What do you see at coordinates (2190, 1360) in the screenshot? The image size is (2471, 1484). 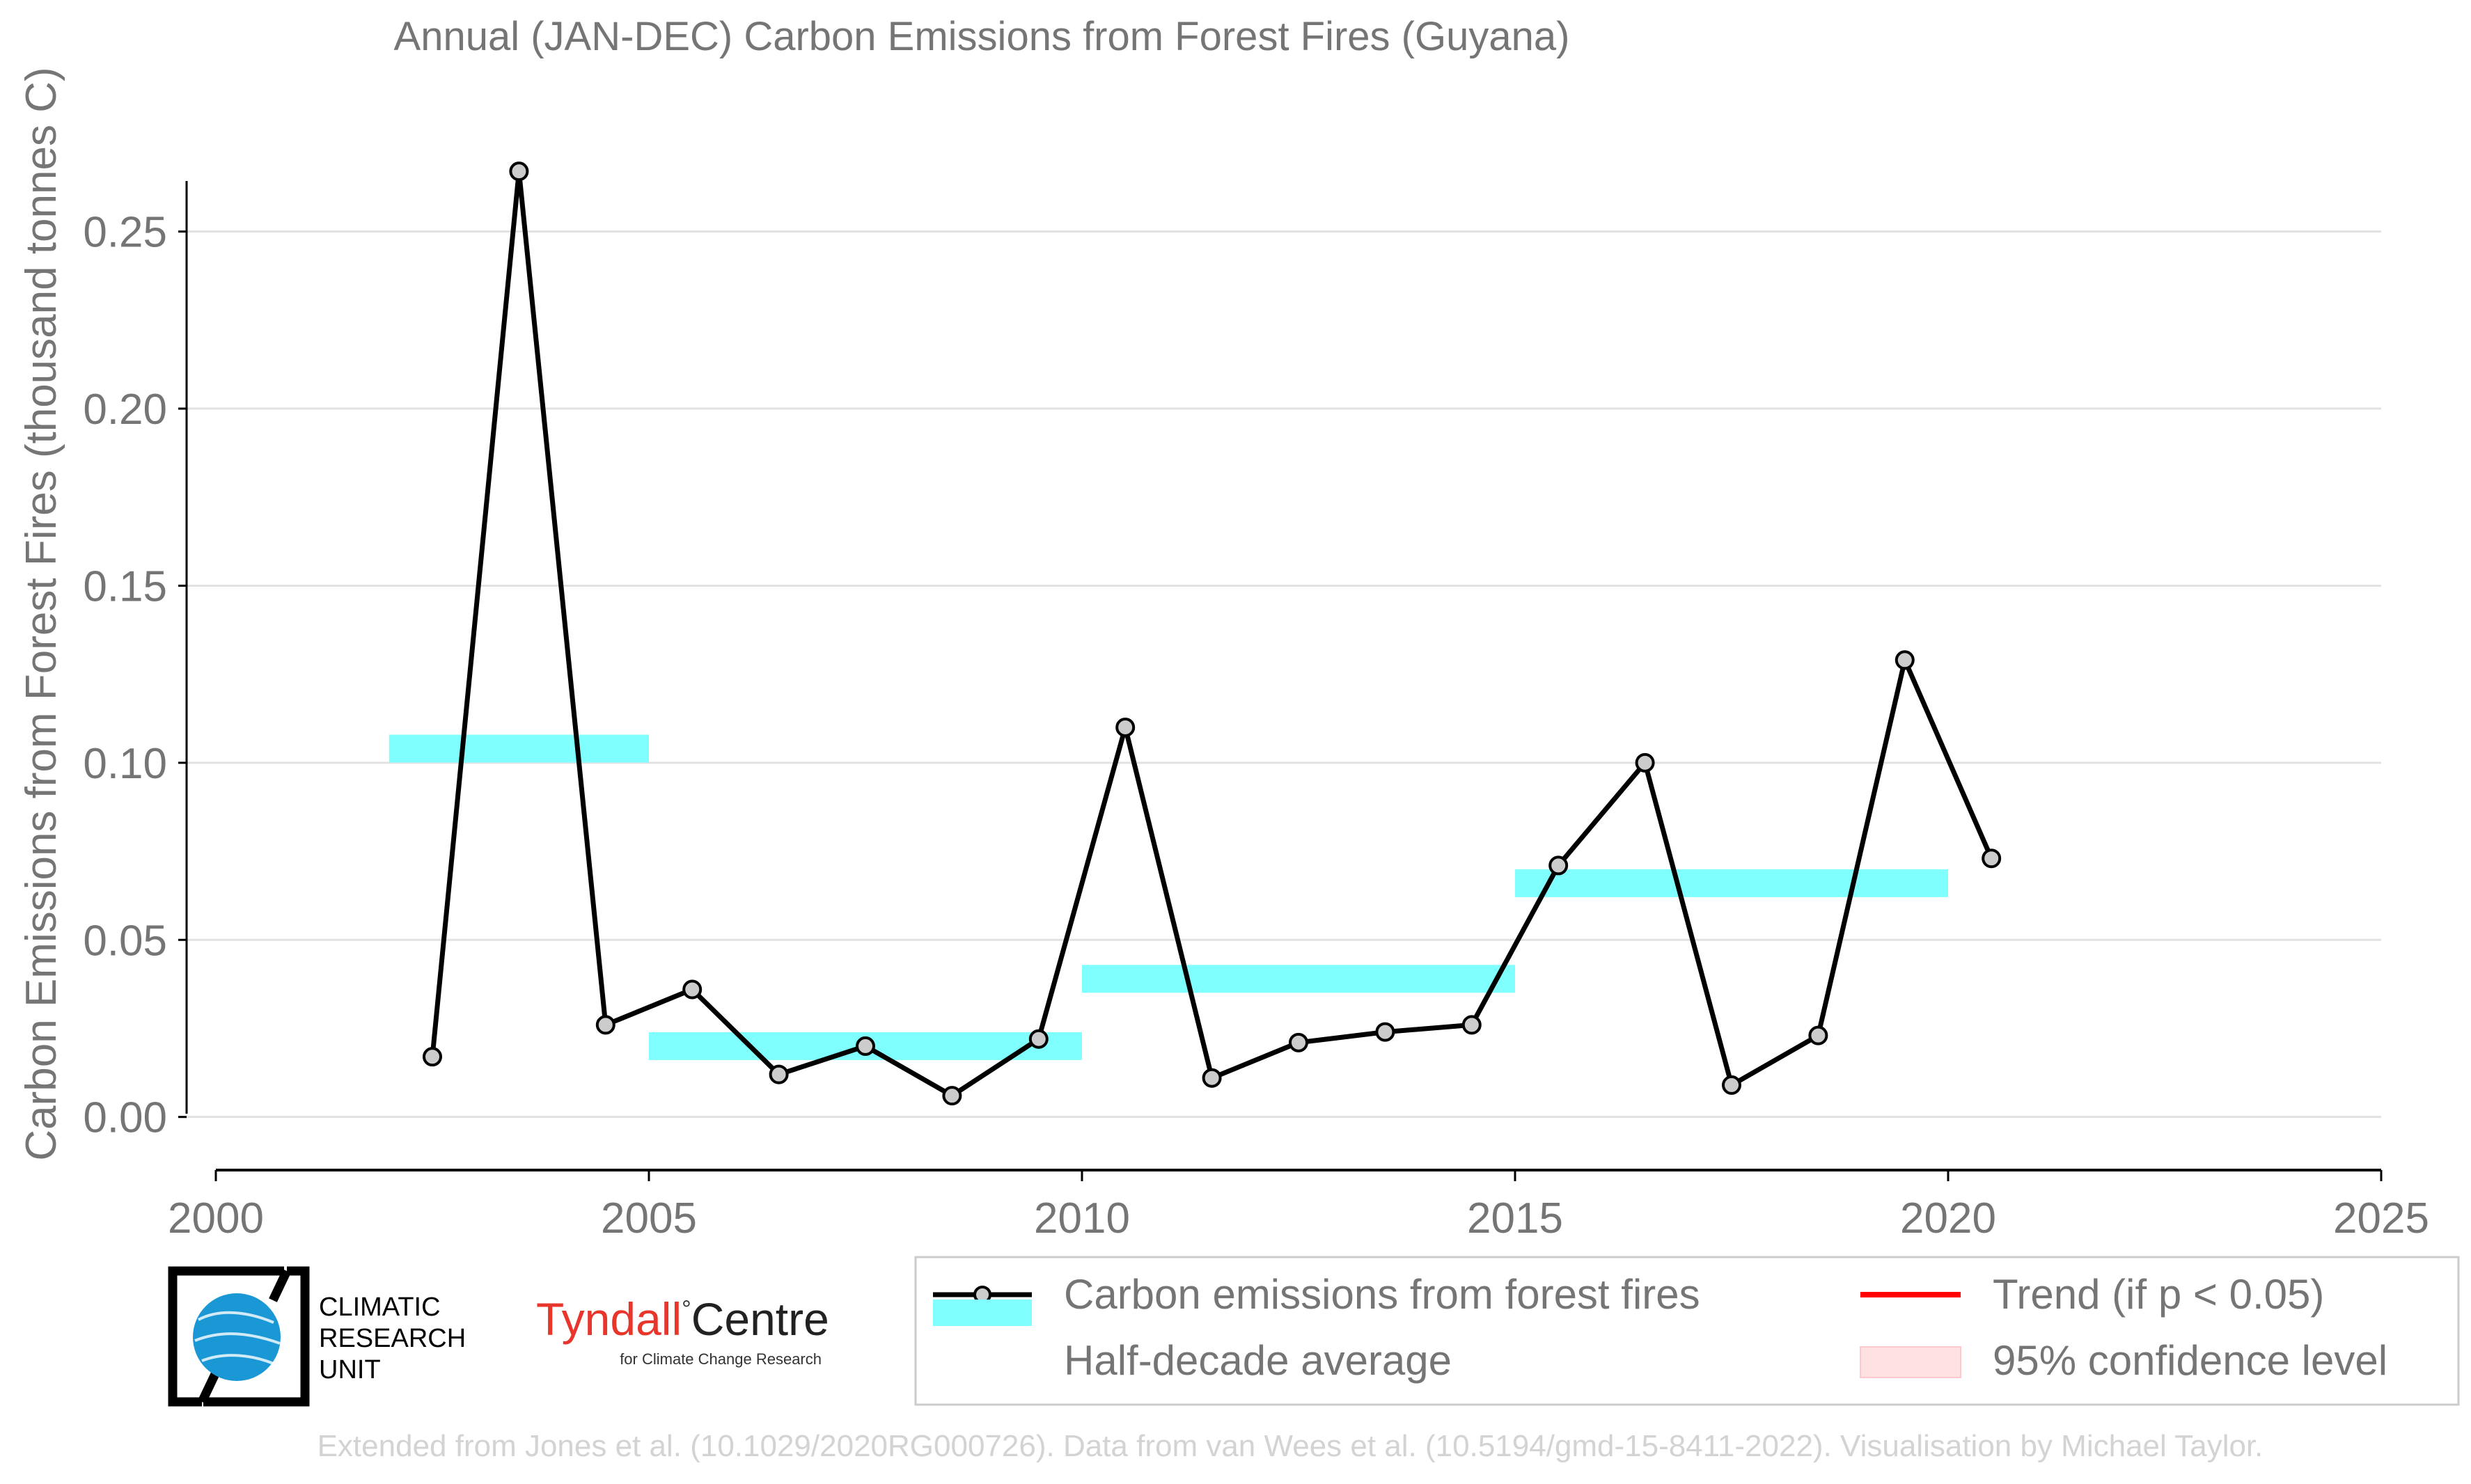 I see `legend-label-confidence: 95% confidence level` at bounding box center [2190, 1360].